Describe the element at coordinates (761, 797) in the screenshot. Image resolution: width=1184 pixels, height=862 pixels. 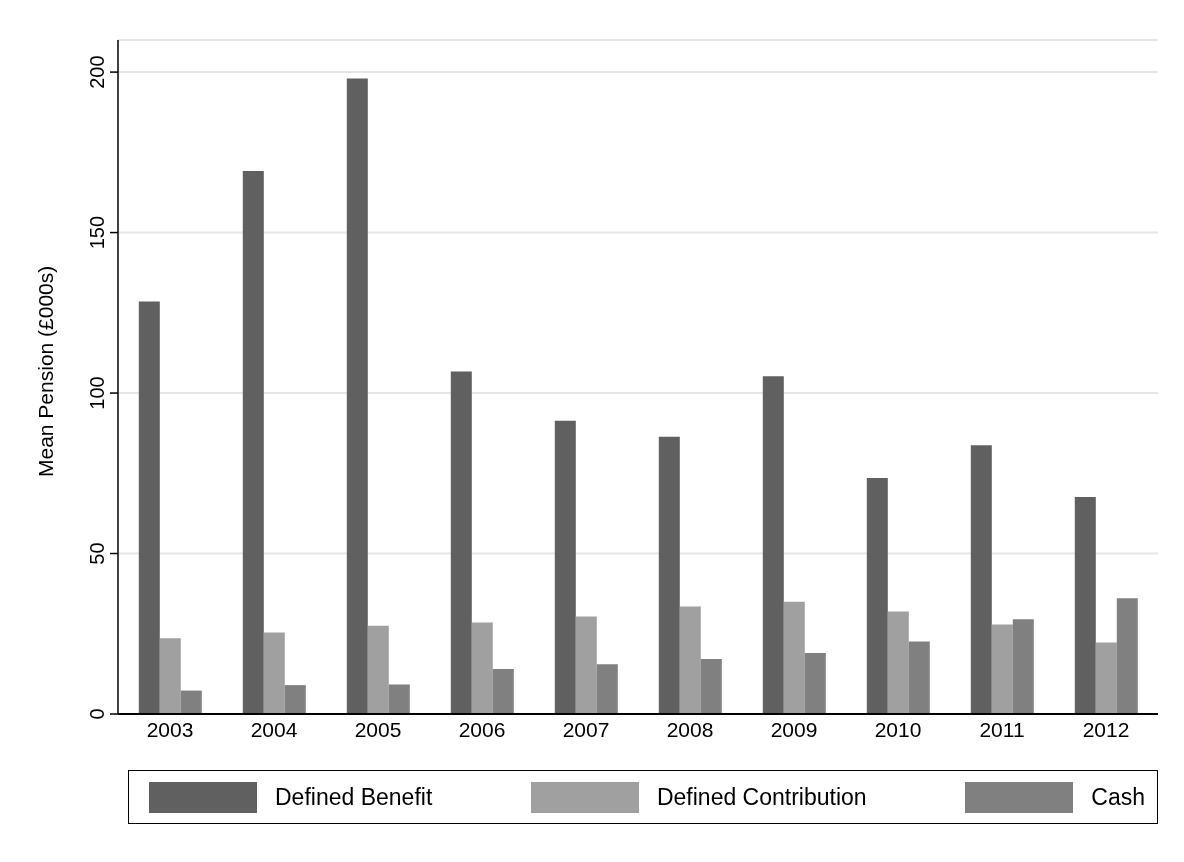
I see `legend-label: Defined Contribution` at that location.